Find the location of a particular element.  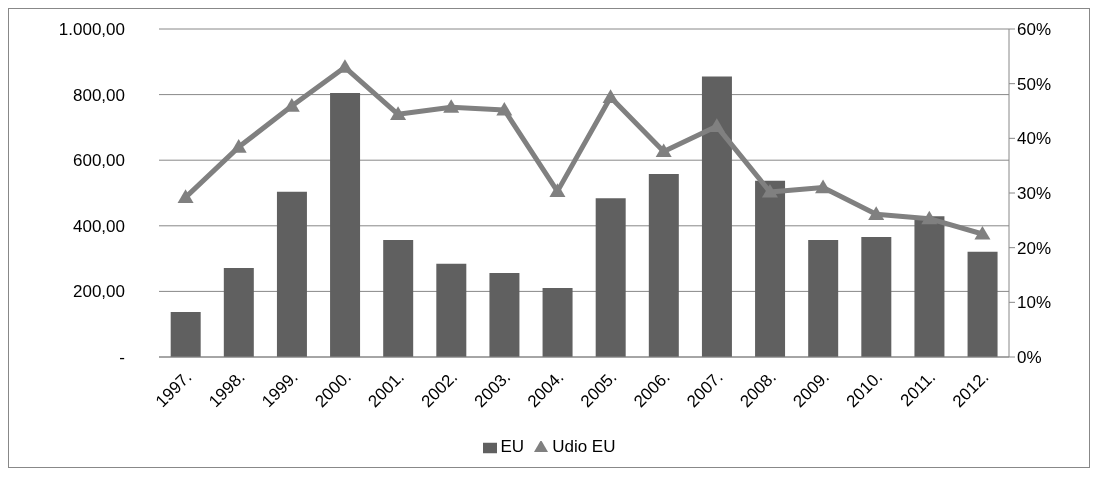

y2-tick-label: 50% is located at coordinates (1034, 84).